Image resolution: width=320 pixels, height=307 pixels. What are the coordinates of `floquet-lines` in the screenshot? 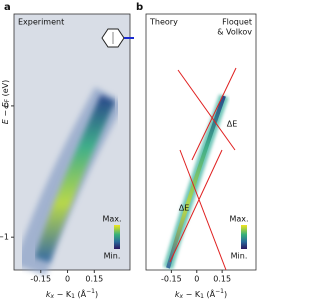 It's located at (203, 169).